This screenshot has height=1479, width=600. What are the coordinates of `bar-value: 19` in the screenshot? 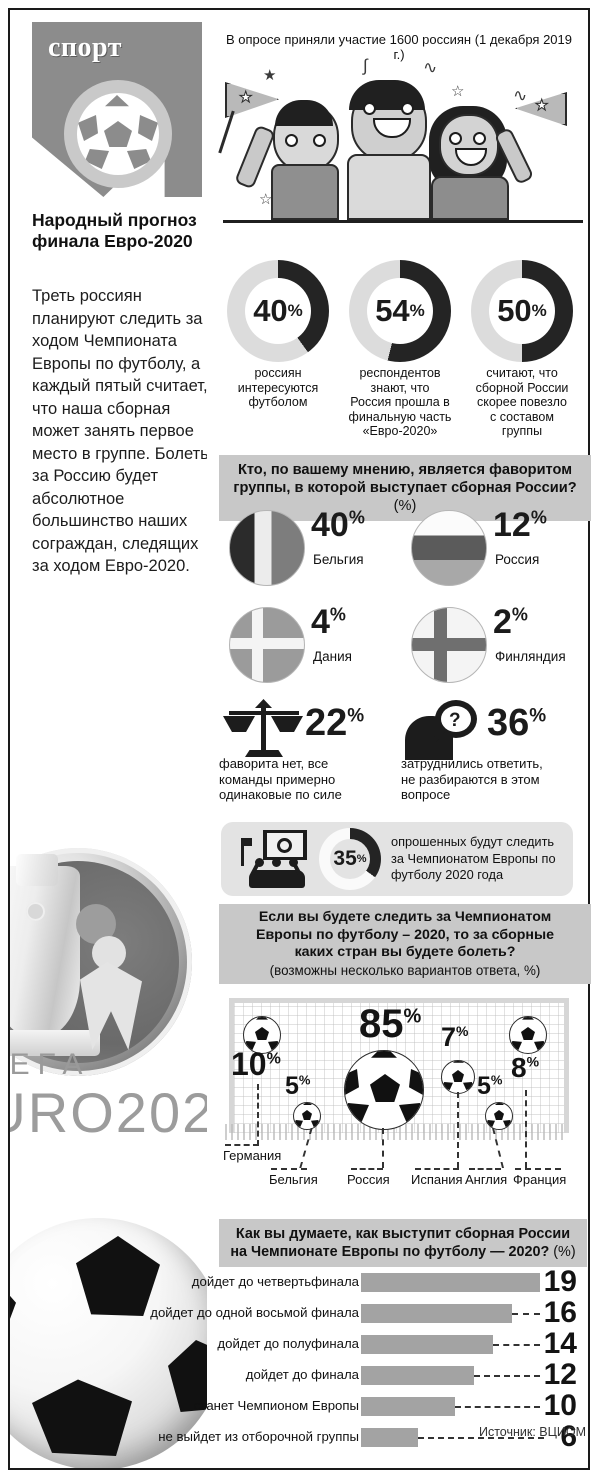 It's located at (560, 1281).